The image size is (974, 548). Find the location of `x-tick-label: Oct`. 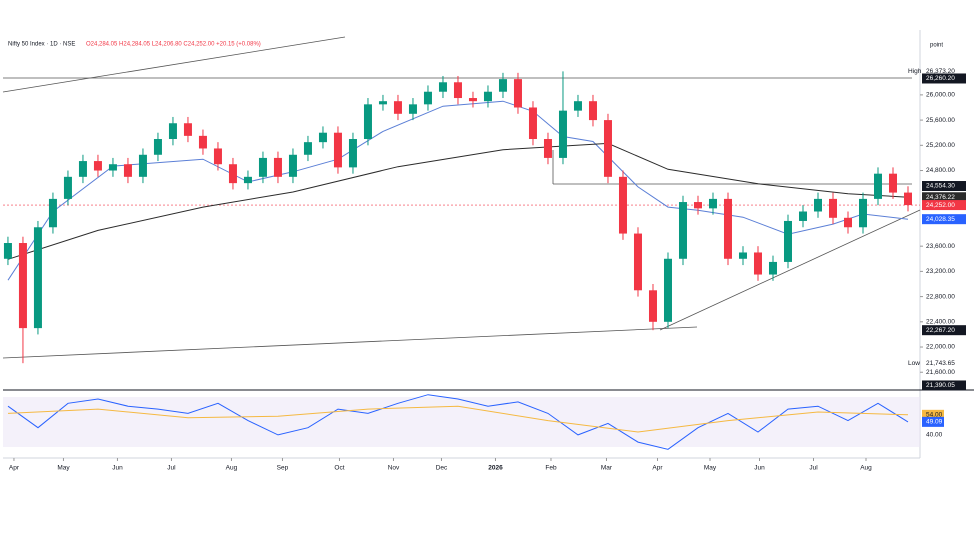

x-tick-label: Oct is located at coordinates (339, 468).